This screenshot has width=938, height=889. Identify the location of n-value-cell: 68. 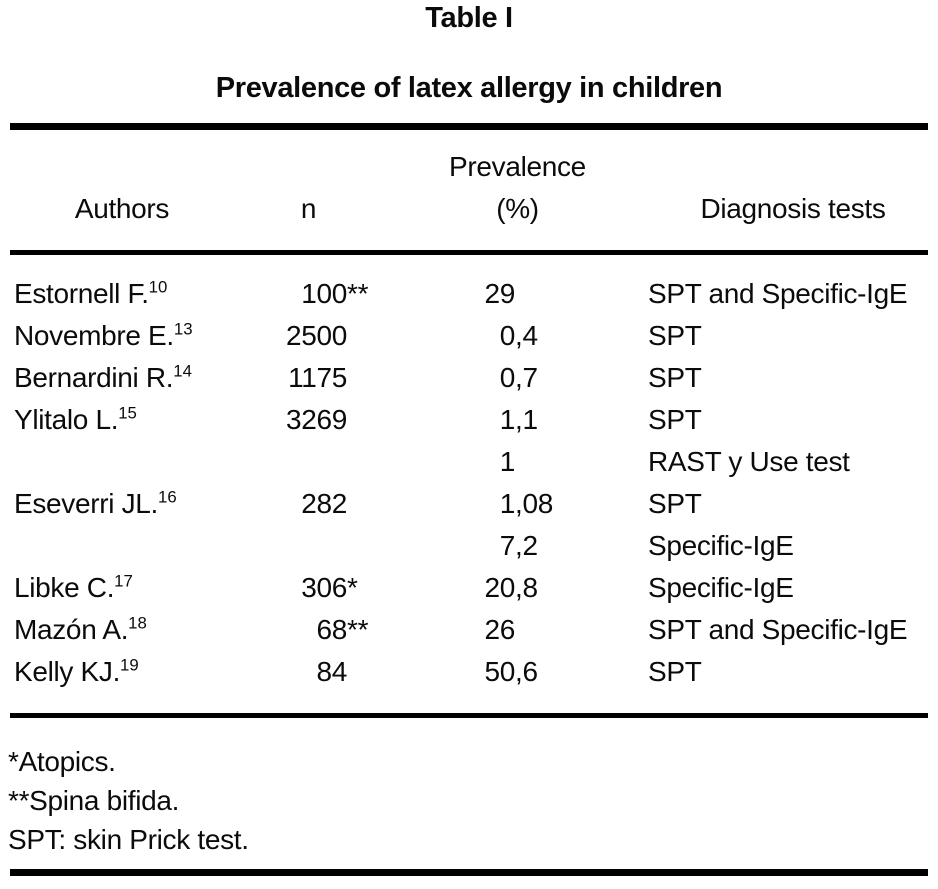
(331, 629).